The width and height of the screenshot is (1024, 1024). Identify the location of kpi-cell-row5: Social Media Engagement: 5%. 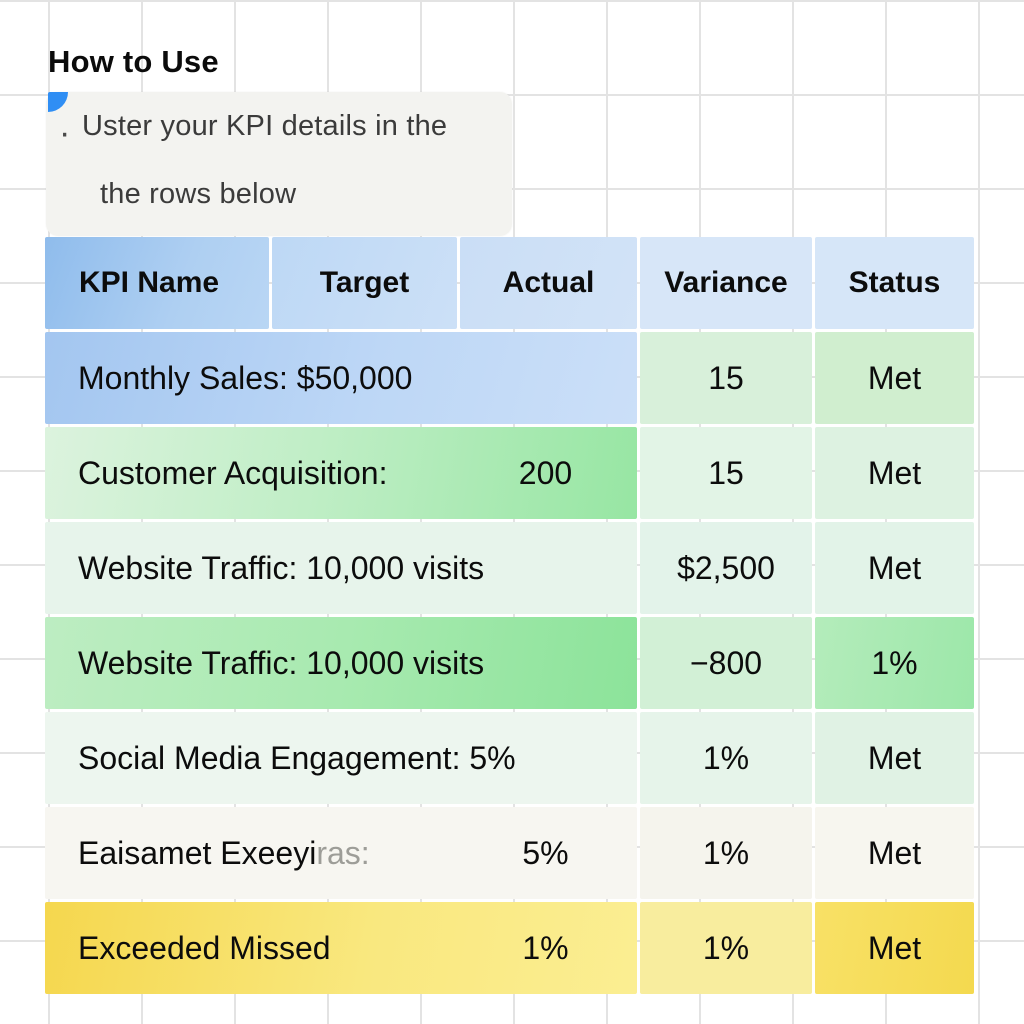
(341, 758).